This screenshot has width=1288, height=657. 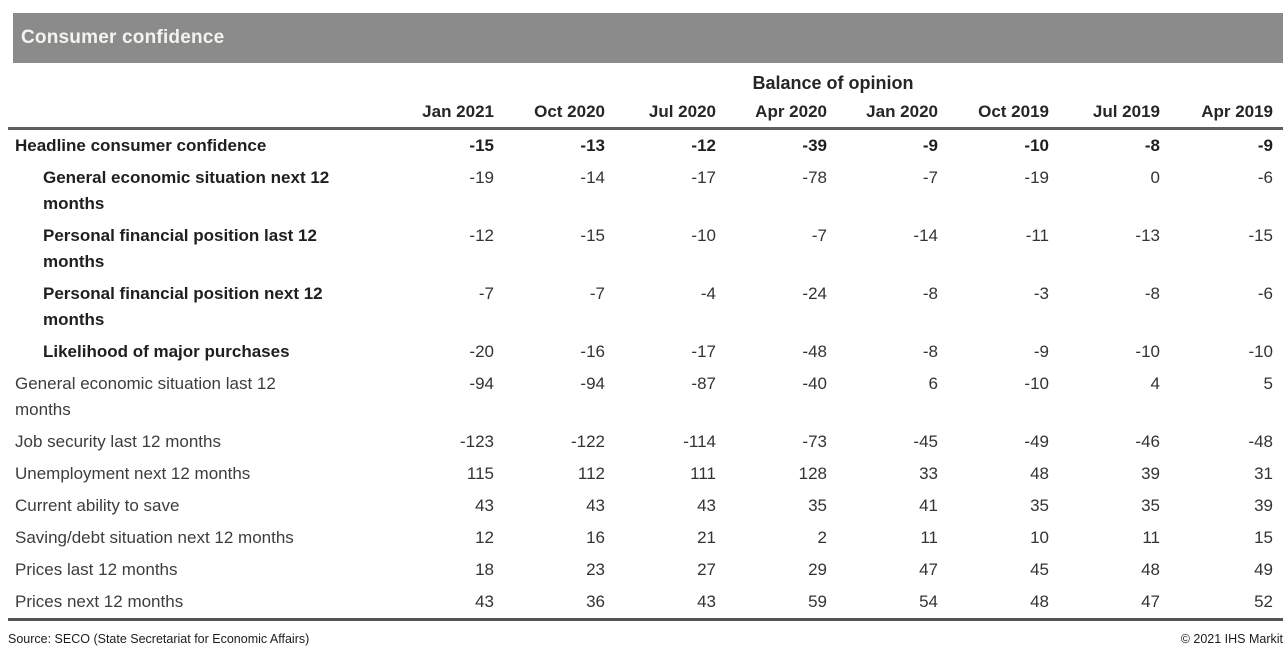 What do you see at coordinates (96, 569) in the screenshot?
I see `row-label: Prices last 12 months` at bounding box center [96, 569].